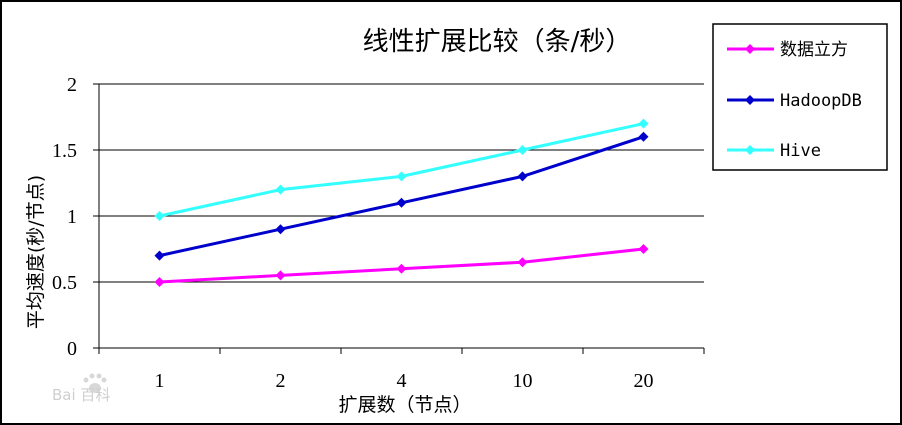  I want to click on legend: 数据立方 HadoopDB Hive, so click(800, 97).